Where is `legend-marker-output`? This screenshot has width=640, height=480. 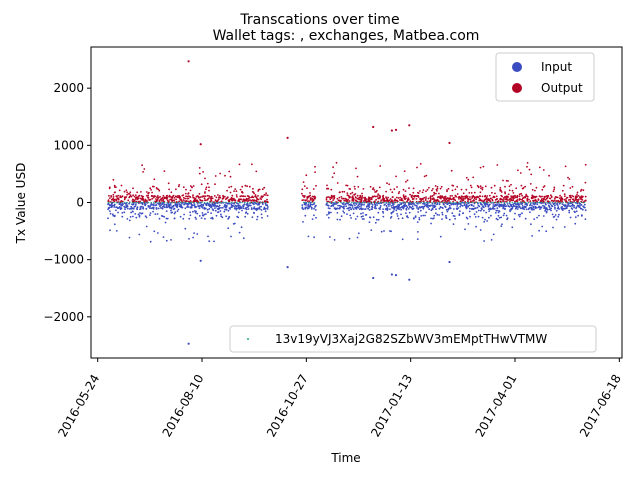 legend-marker-output is located at coordinates (517, 88).